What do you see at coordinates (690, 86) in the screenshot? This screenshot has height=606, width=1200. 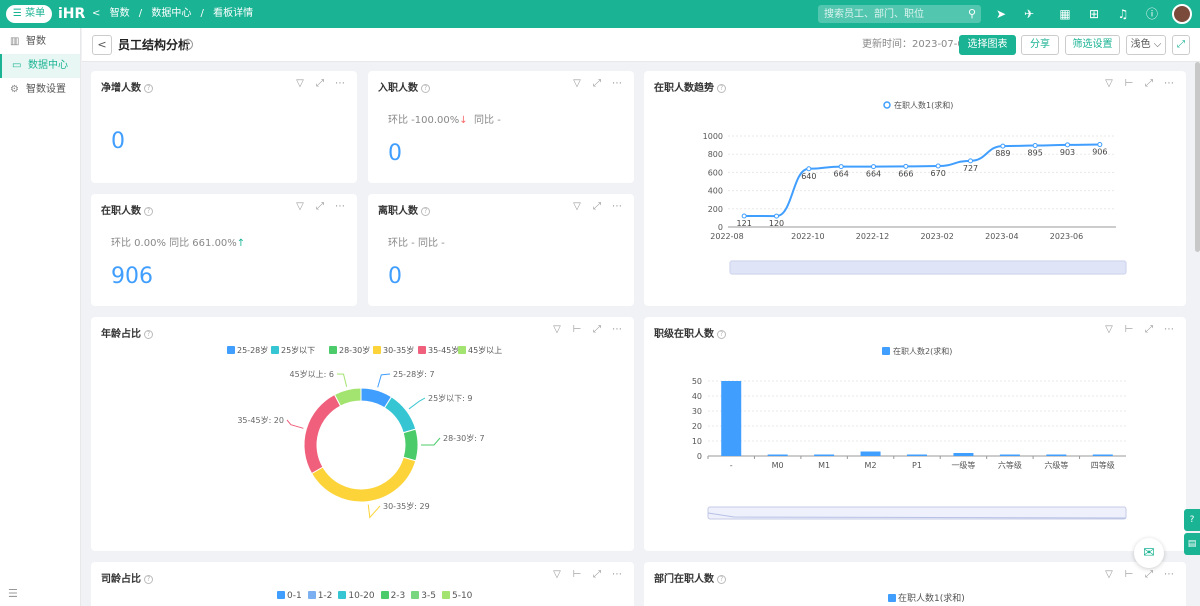 I see `card-title: 在职人数趋势?` at bounding box center [690, 86].